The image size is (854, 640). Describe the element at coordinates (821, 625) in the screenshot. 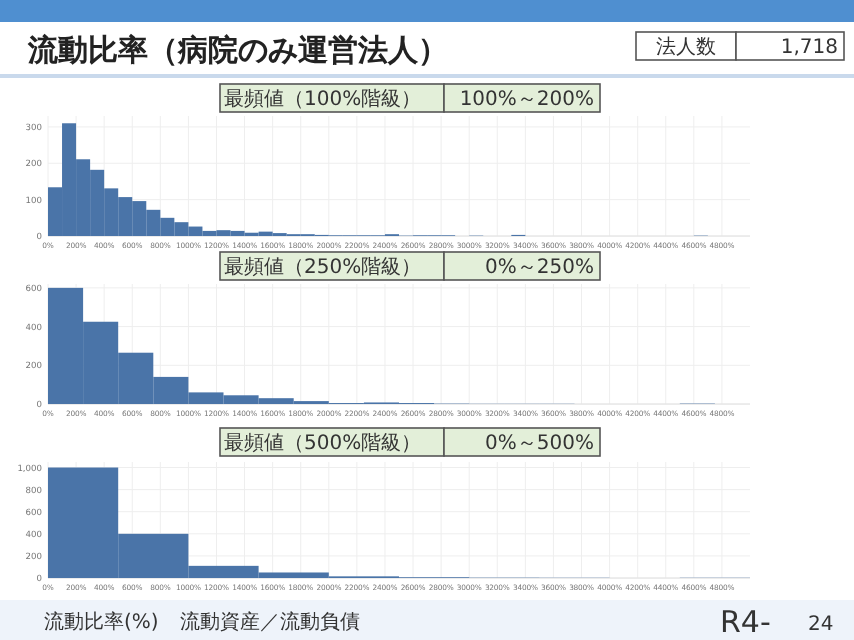

I see `text: 24` at that location.